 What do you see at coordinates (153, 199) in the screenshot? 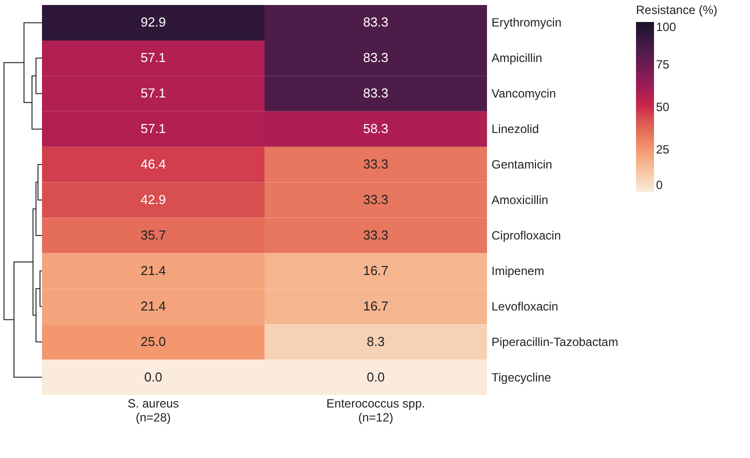
I see `data-label: 42.9` at bounding box center [153, 199].